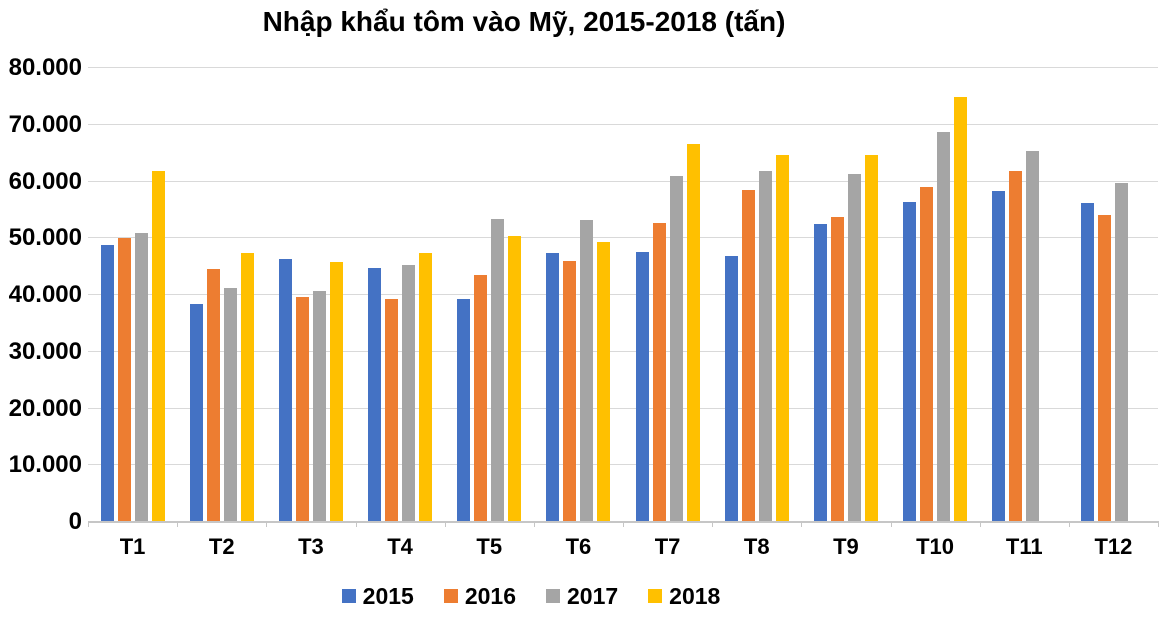 Image resolution: width=1164 pixels, height=617 pixels. What do you see at coordinates (659, 372) in the screenshot?
I see `bar-2016-T7` at bounding box center [659, 372].